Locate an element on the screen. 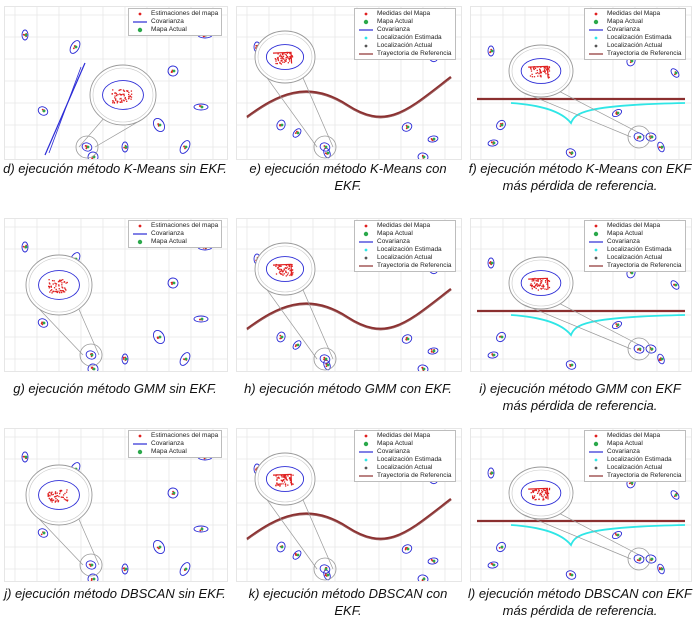  legend-entry: Medidas del Mapa is located at coordinates (405, 226).